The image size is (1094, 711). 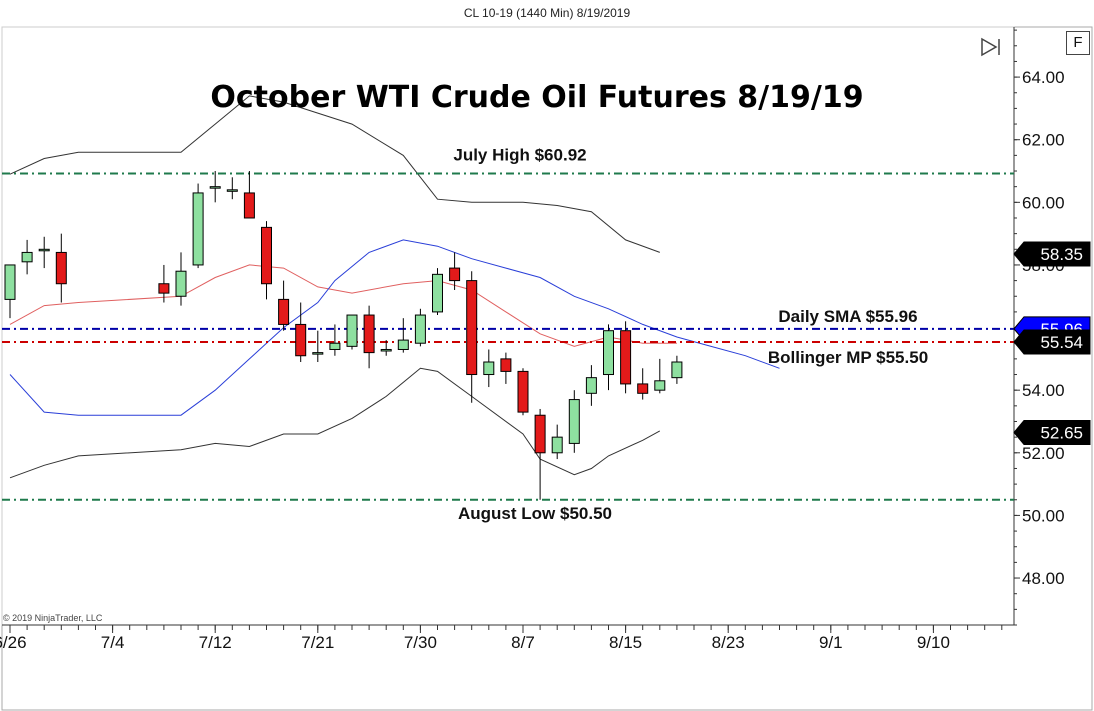 I want to click on x-tick-label: 7/4, so click(x=113, y=642).